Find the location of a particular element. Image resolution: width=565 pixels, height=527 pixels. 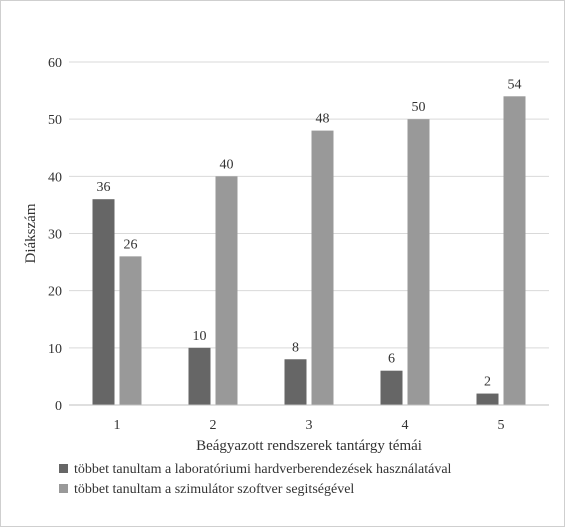

data-label-series2-cat4: 50 is located at coordinates (419, 107).